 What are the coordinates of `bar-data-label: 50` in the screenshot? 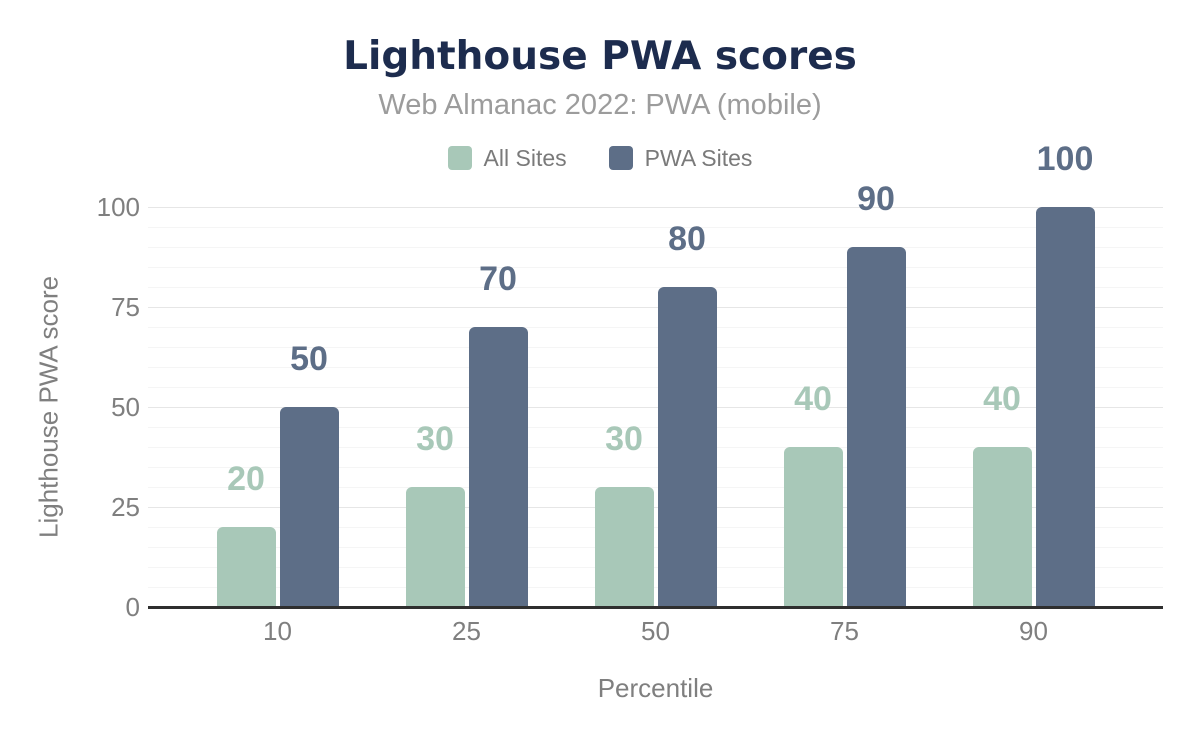 It's located at (309, 359).